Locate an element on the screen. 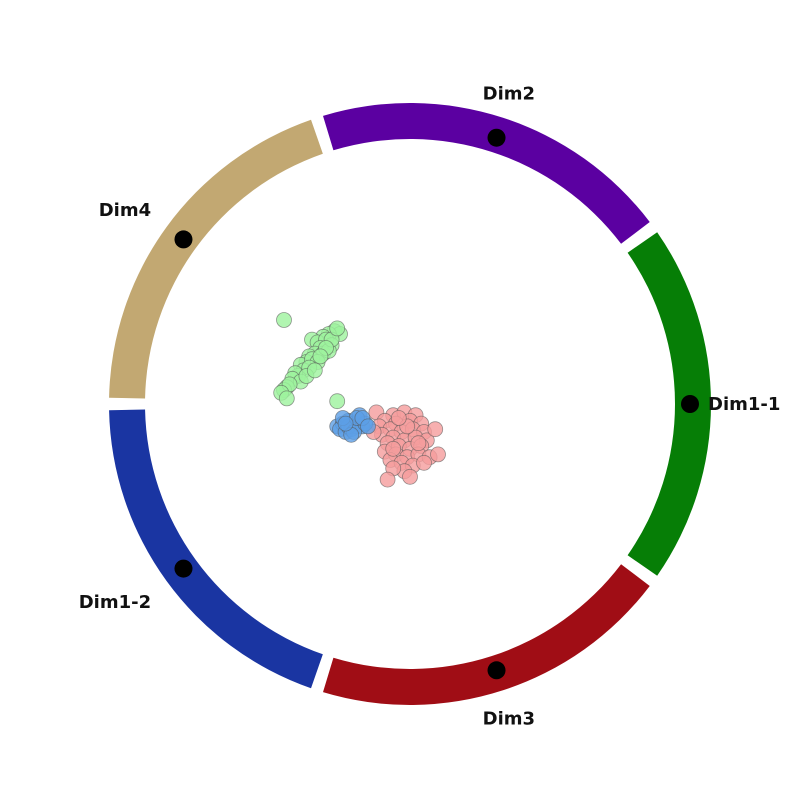  anchor-arc-dim2 is located at coordinates (486, 173).